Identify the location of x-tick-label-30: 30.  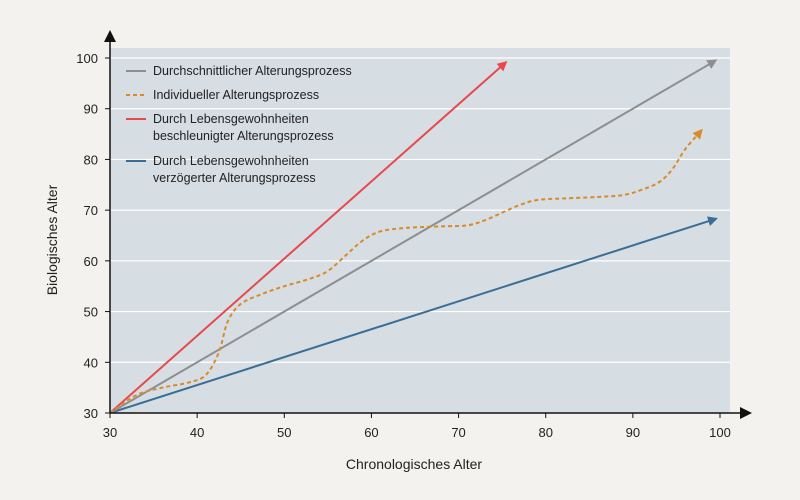
(110, 432).